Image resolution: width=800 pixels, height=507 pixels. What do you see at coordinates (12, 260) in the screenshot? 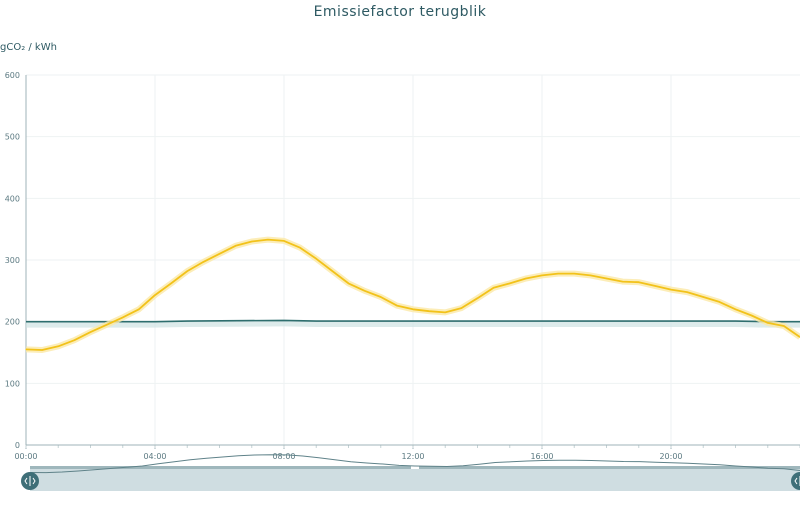
I see `y-tick-label: 300` at bounding box center [12, 260].